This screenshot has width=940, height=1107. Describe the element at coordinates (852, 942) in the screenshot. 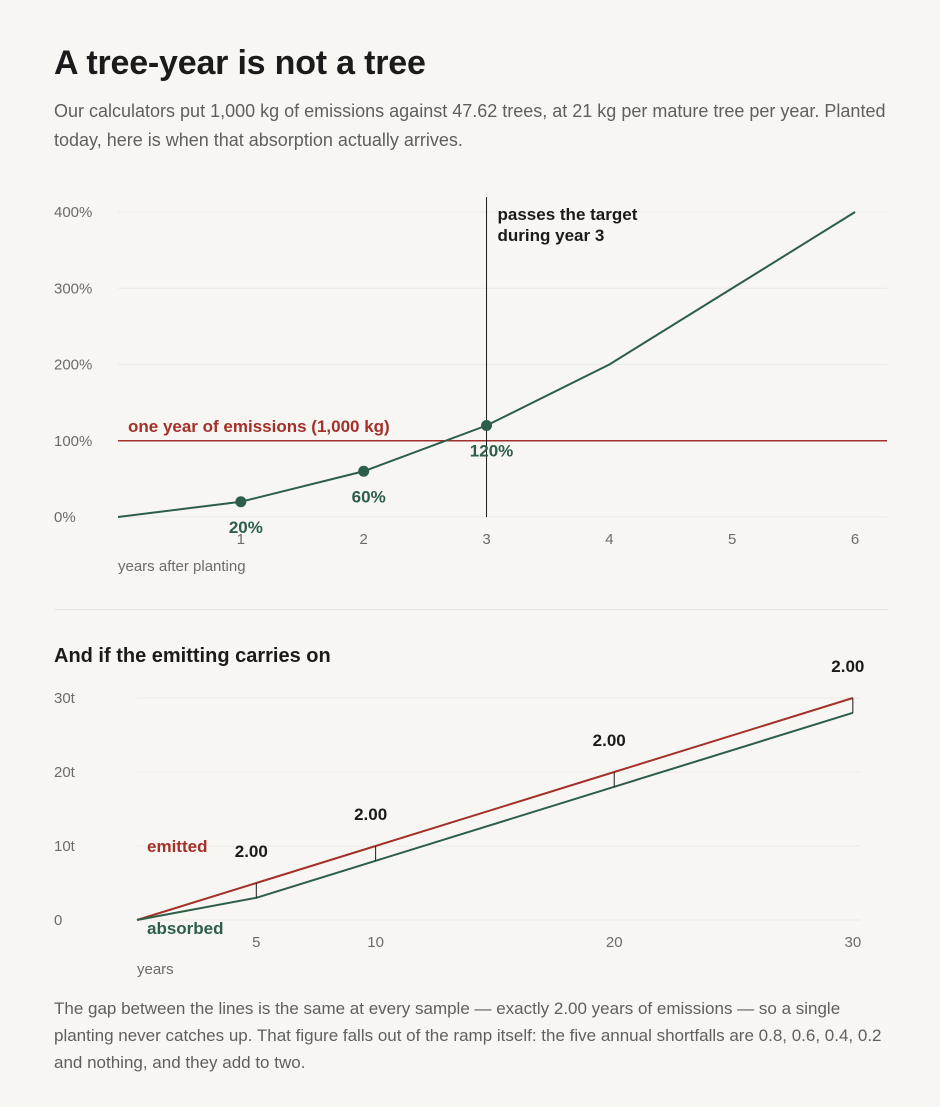

I see `x-tick-label: 30` at that location.